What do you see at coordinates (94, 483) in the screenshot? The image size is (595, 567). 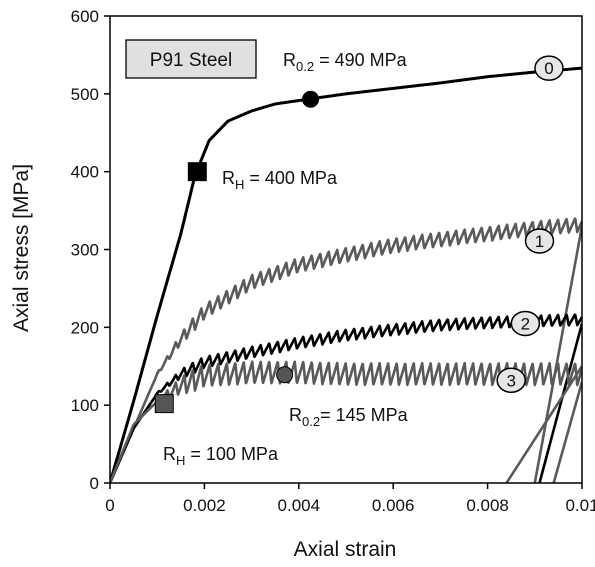 I see `y-tick-label: 0` at bounding box center [94, 483].